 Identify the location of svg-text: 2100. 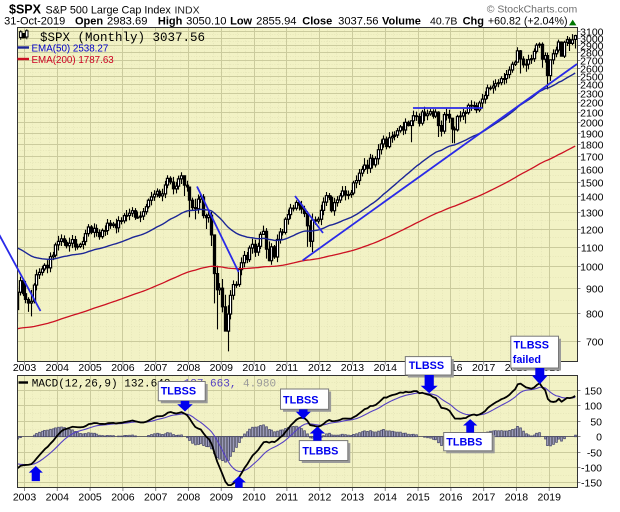
(592, 113).